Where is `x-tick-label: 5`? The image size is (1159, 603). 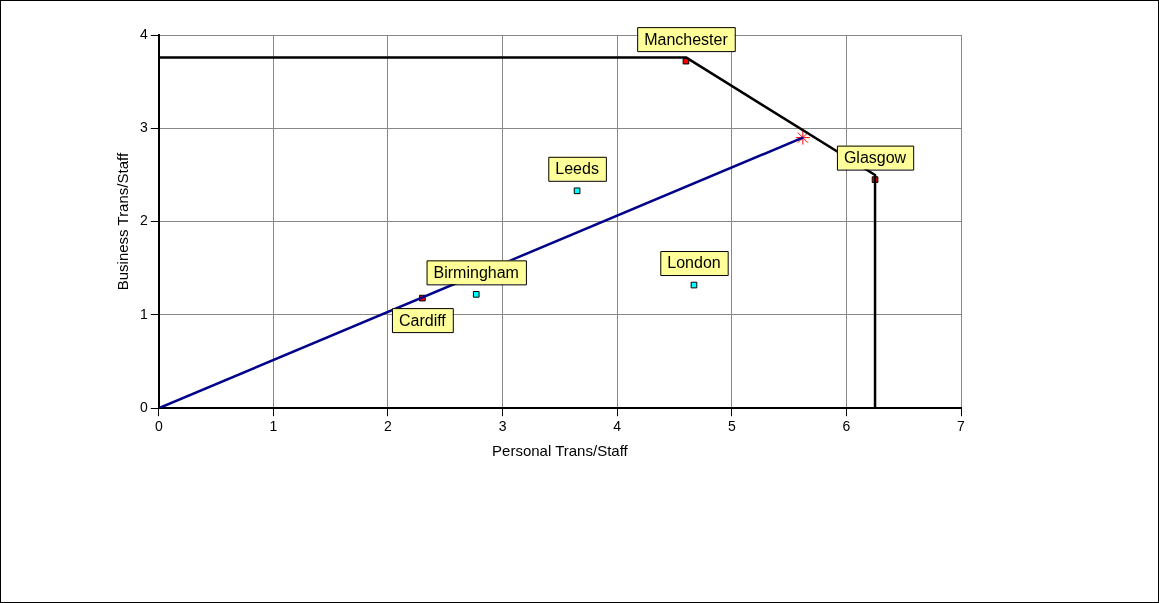
x-tick-label: 5 is located at coordinates (731, 426).